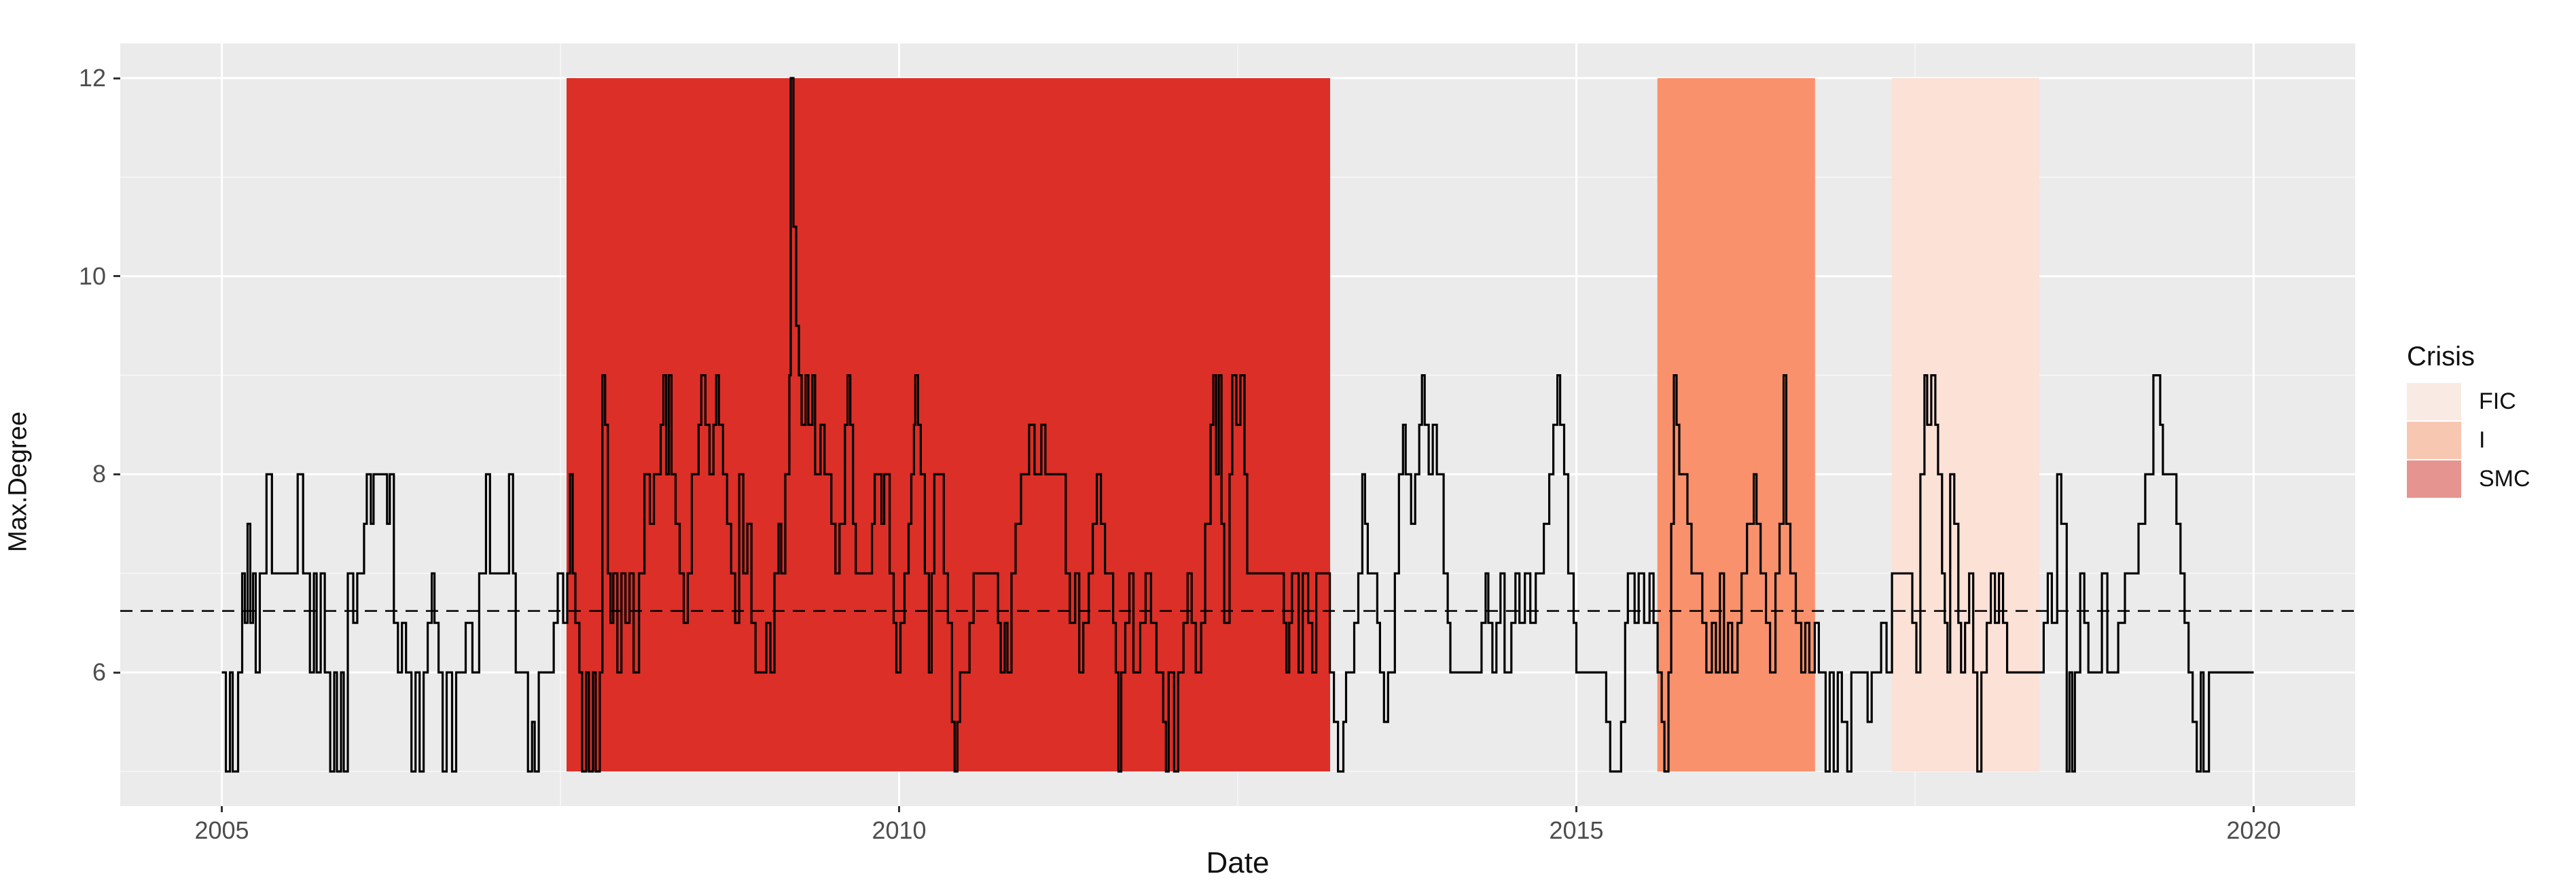 Image resolution: width=2576 pixels, height=891 pixels. What do you see at coordinates (1238, 862) in the screenshot?
I see `x-axis-title: Date` at bounding box center [1238, 862].